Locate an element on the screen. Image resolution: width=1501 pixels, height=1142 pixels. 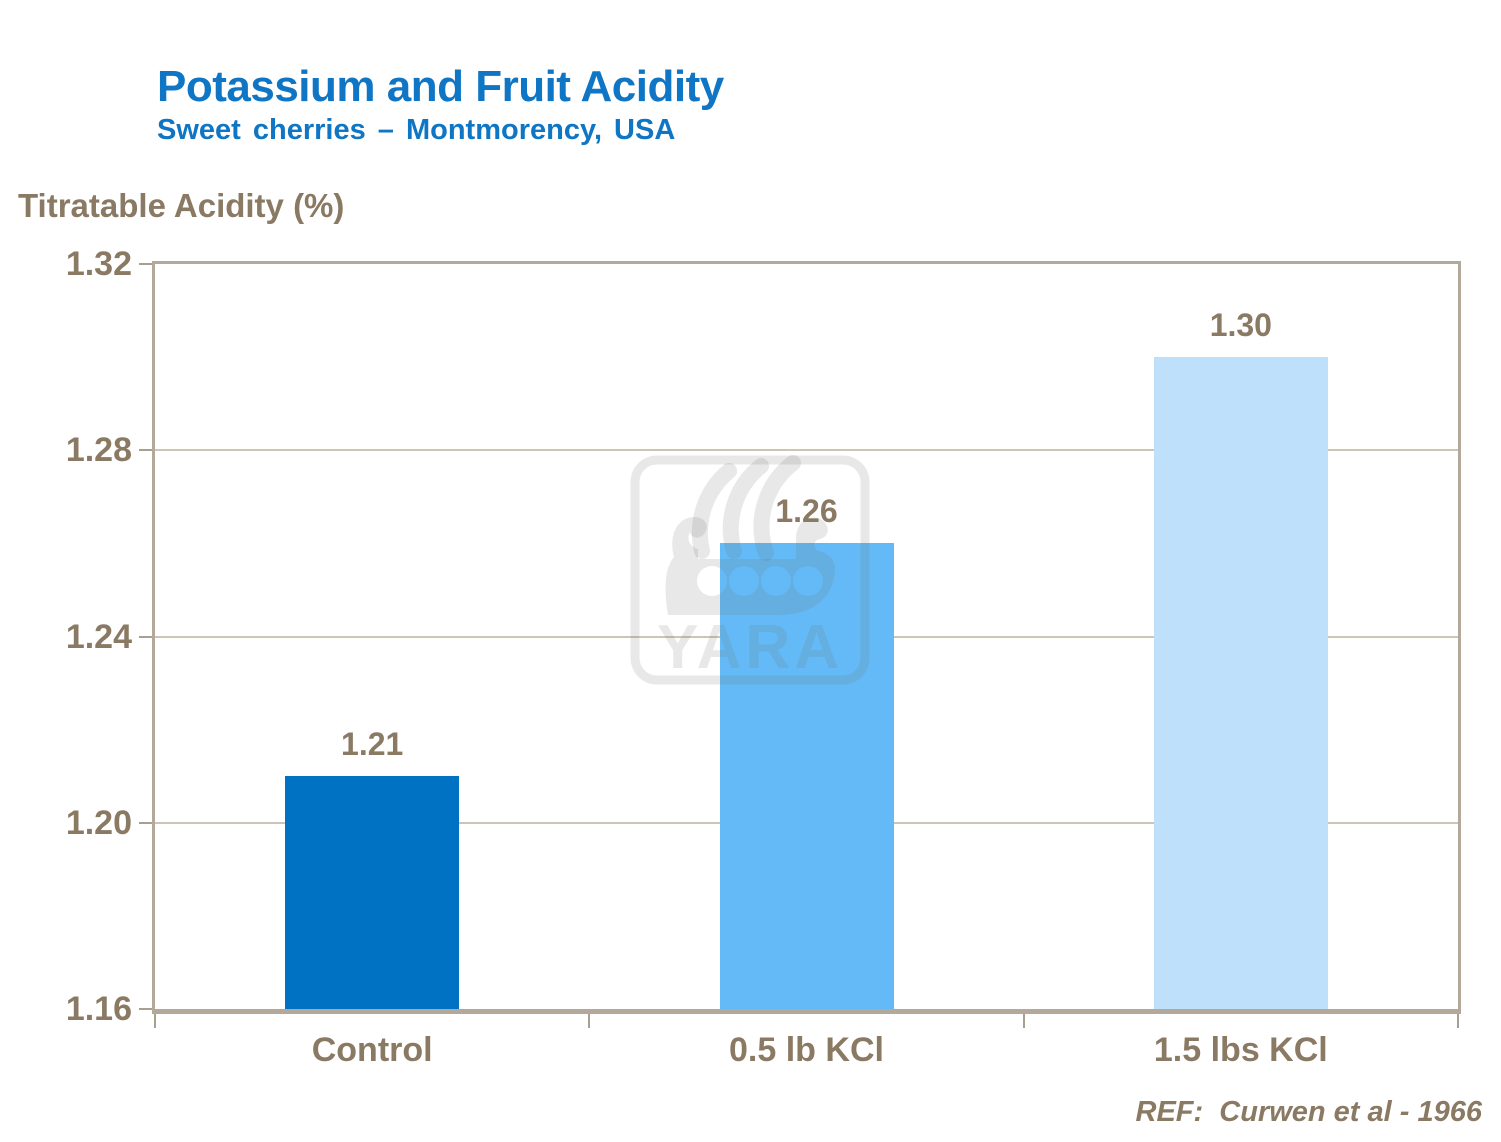
y-axis-title: Titratable Acidity (%) is located at coordinates (181, 205).